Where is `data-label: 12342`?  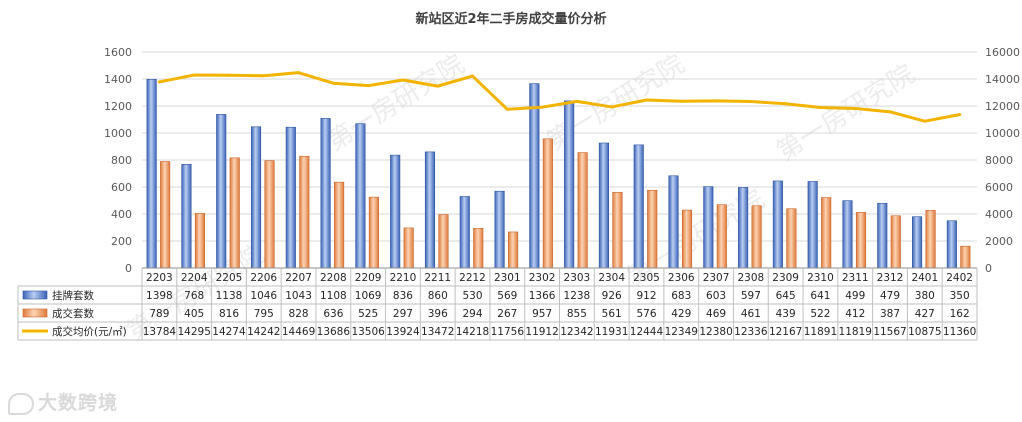
data-label: 12342 is located at coordinates (576, 332).